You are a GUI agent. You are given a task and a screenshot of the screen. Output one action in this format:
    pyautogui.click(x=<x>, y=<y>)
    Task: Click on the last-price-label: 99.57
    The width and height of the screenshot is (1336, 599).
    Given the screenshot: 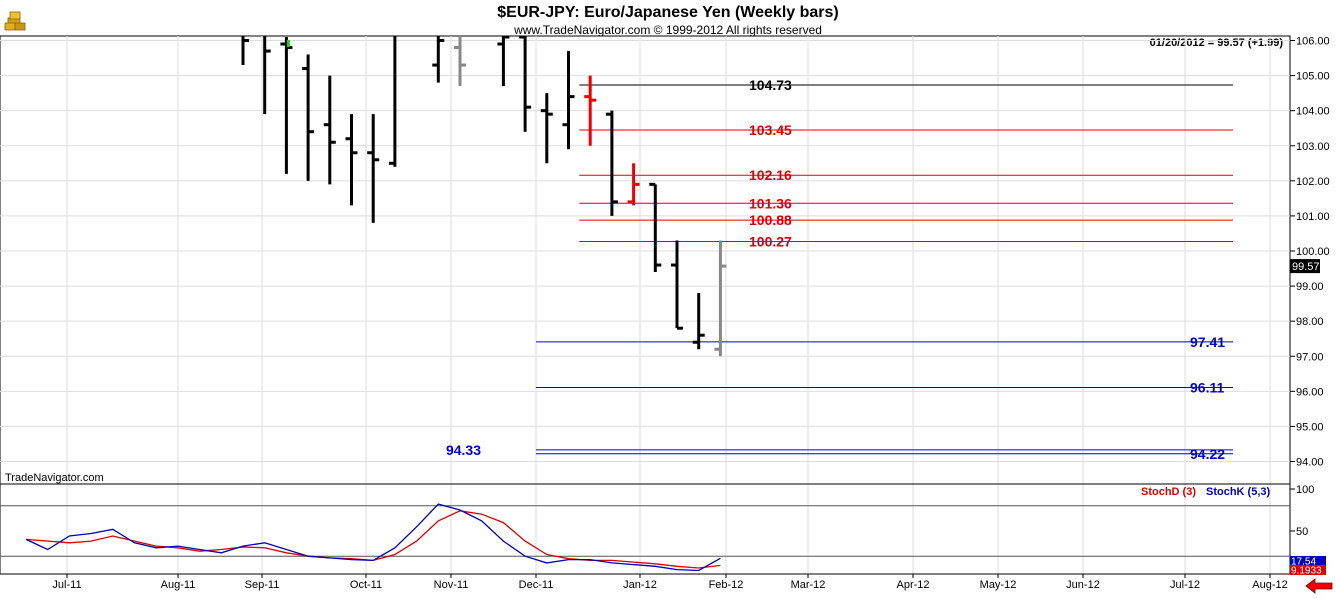 What is the action you would take?
    pyautogui.click(x=1306, y=267)
    